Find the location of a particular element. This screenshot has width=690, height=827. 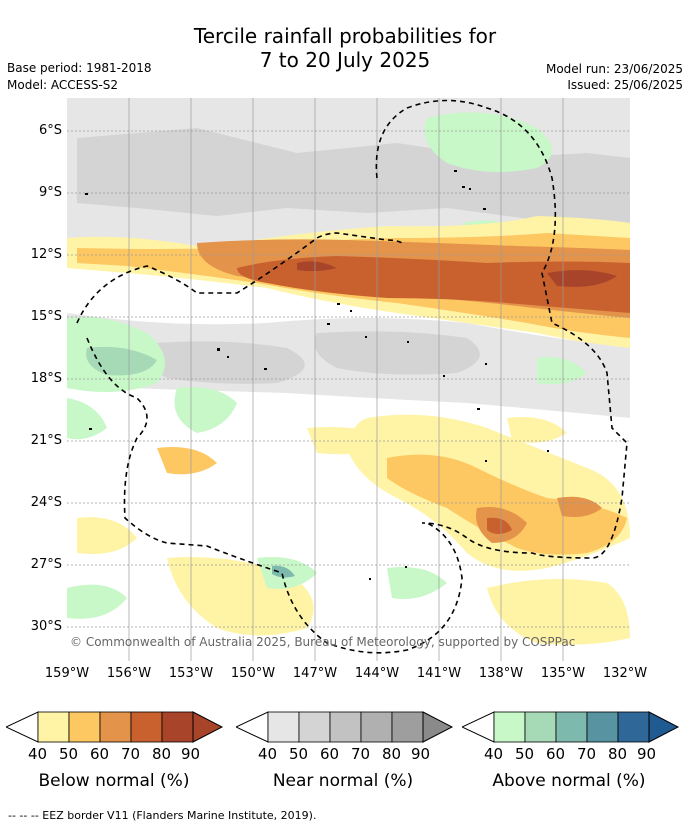

lon-label-156w: 156°W is located at coordinates (129, 673).